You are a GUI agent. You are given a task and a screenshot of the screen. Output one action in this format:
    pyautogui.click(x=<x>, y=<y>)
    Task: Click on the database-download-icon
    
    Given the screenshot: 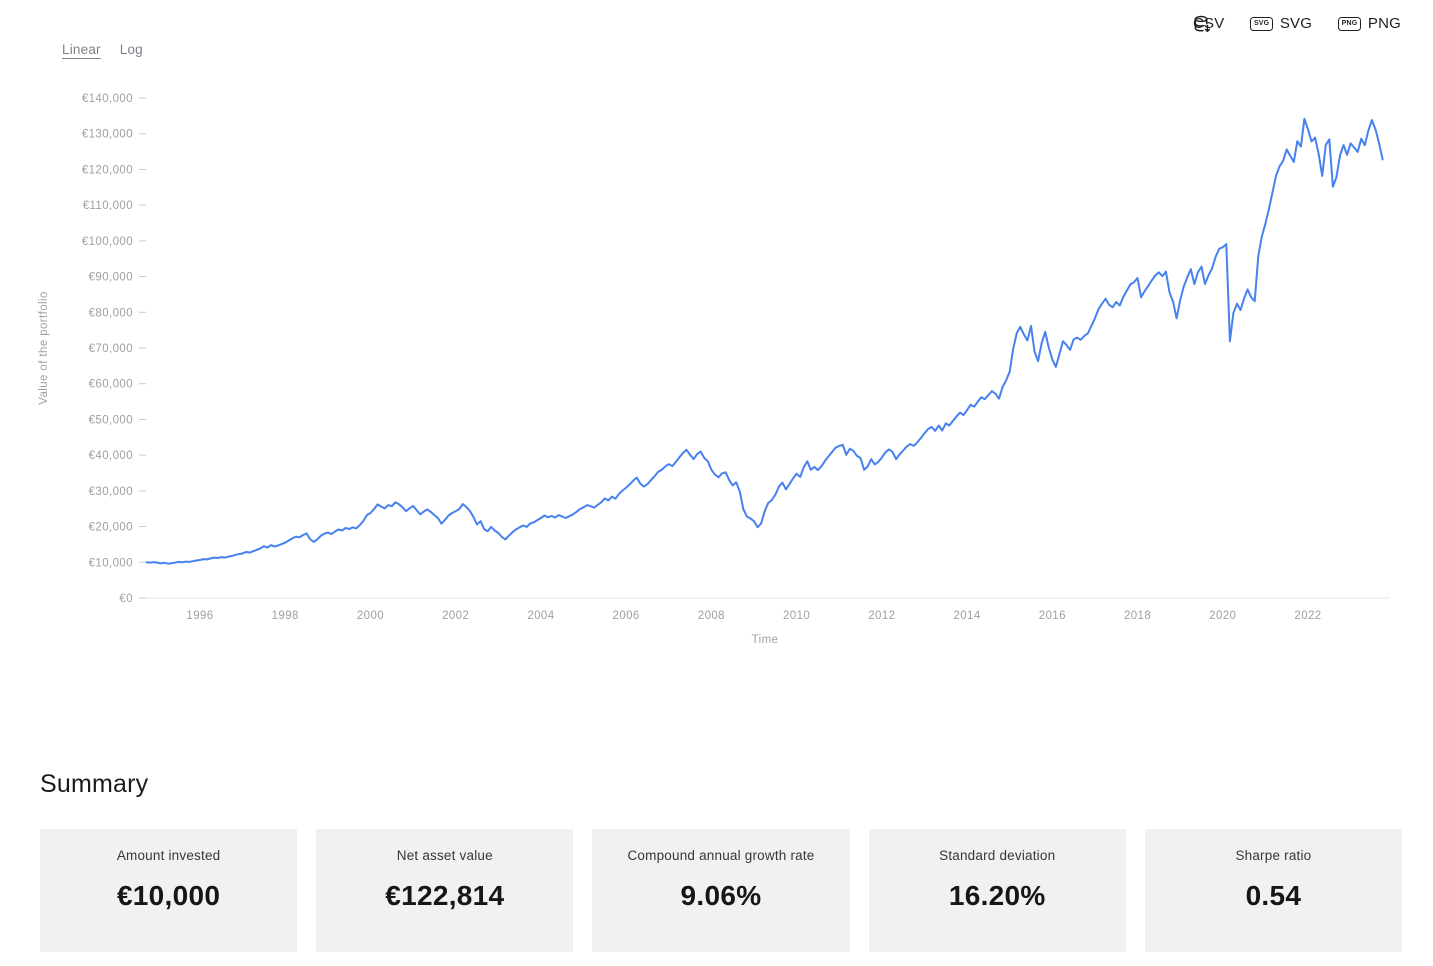 What is the action you would take?
    pyautogui.click(x=1202, y=24)
    